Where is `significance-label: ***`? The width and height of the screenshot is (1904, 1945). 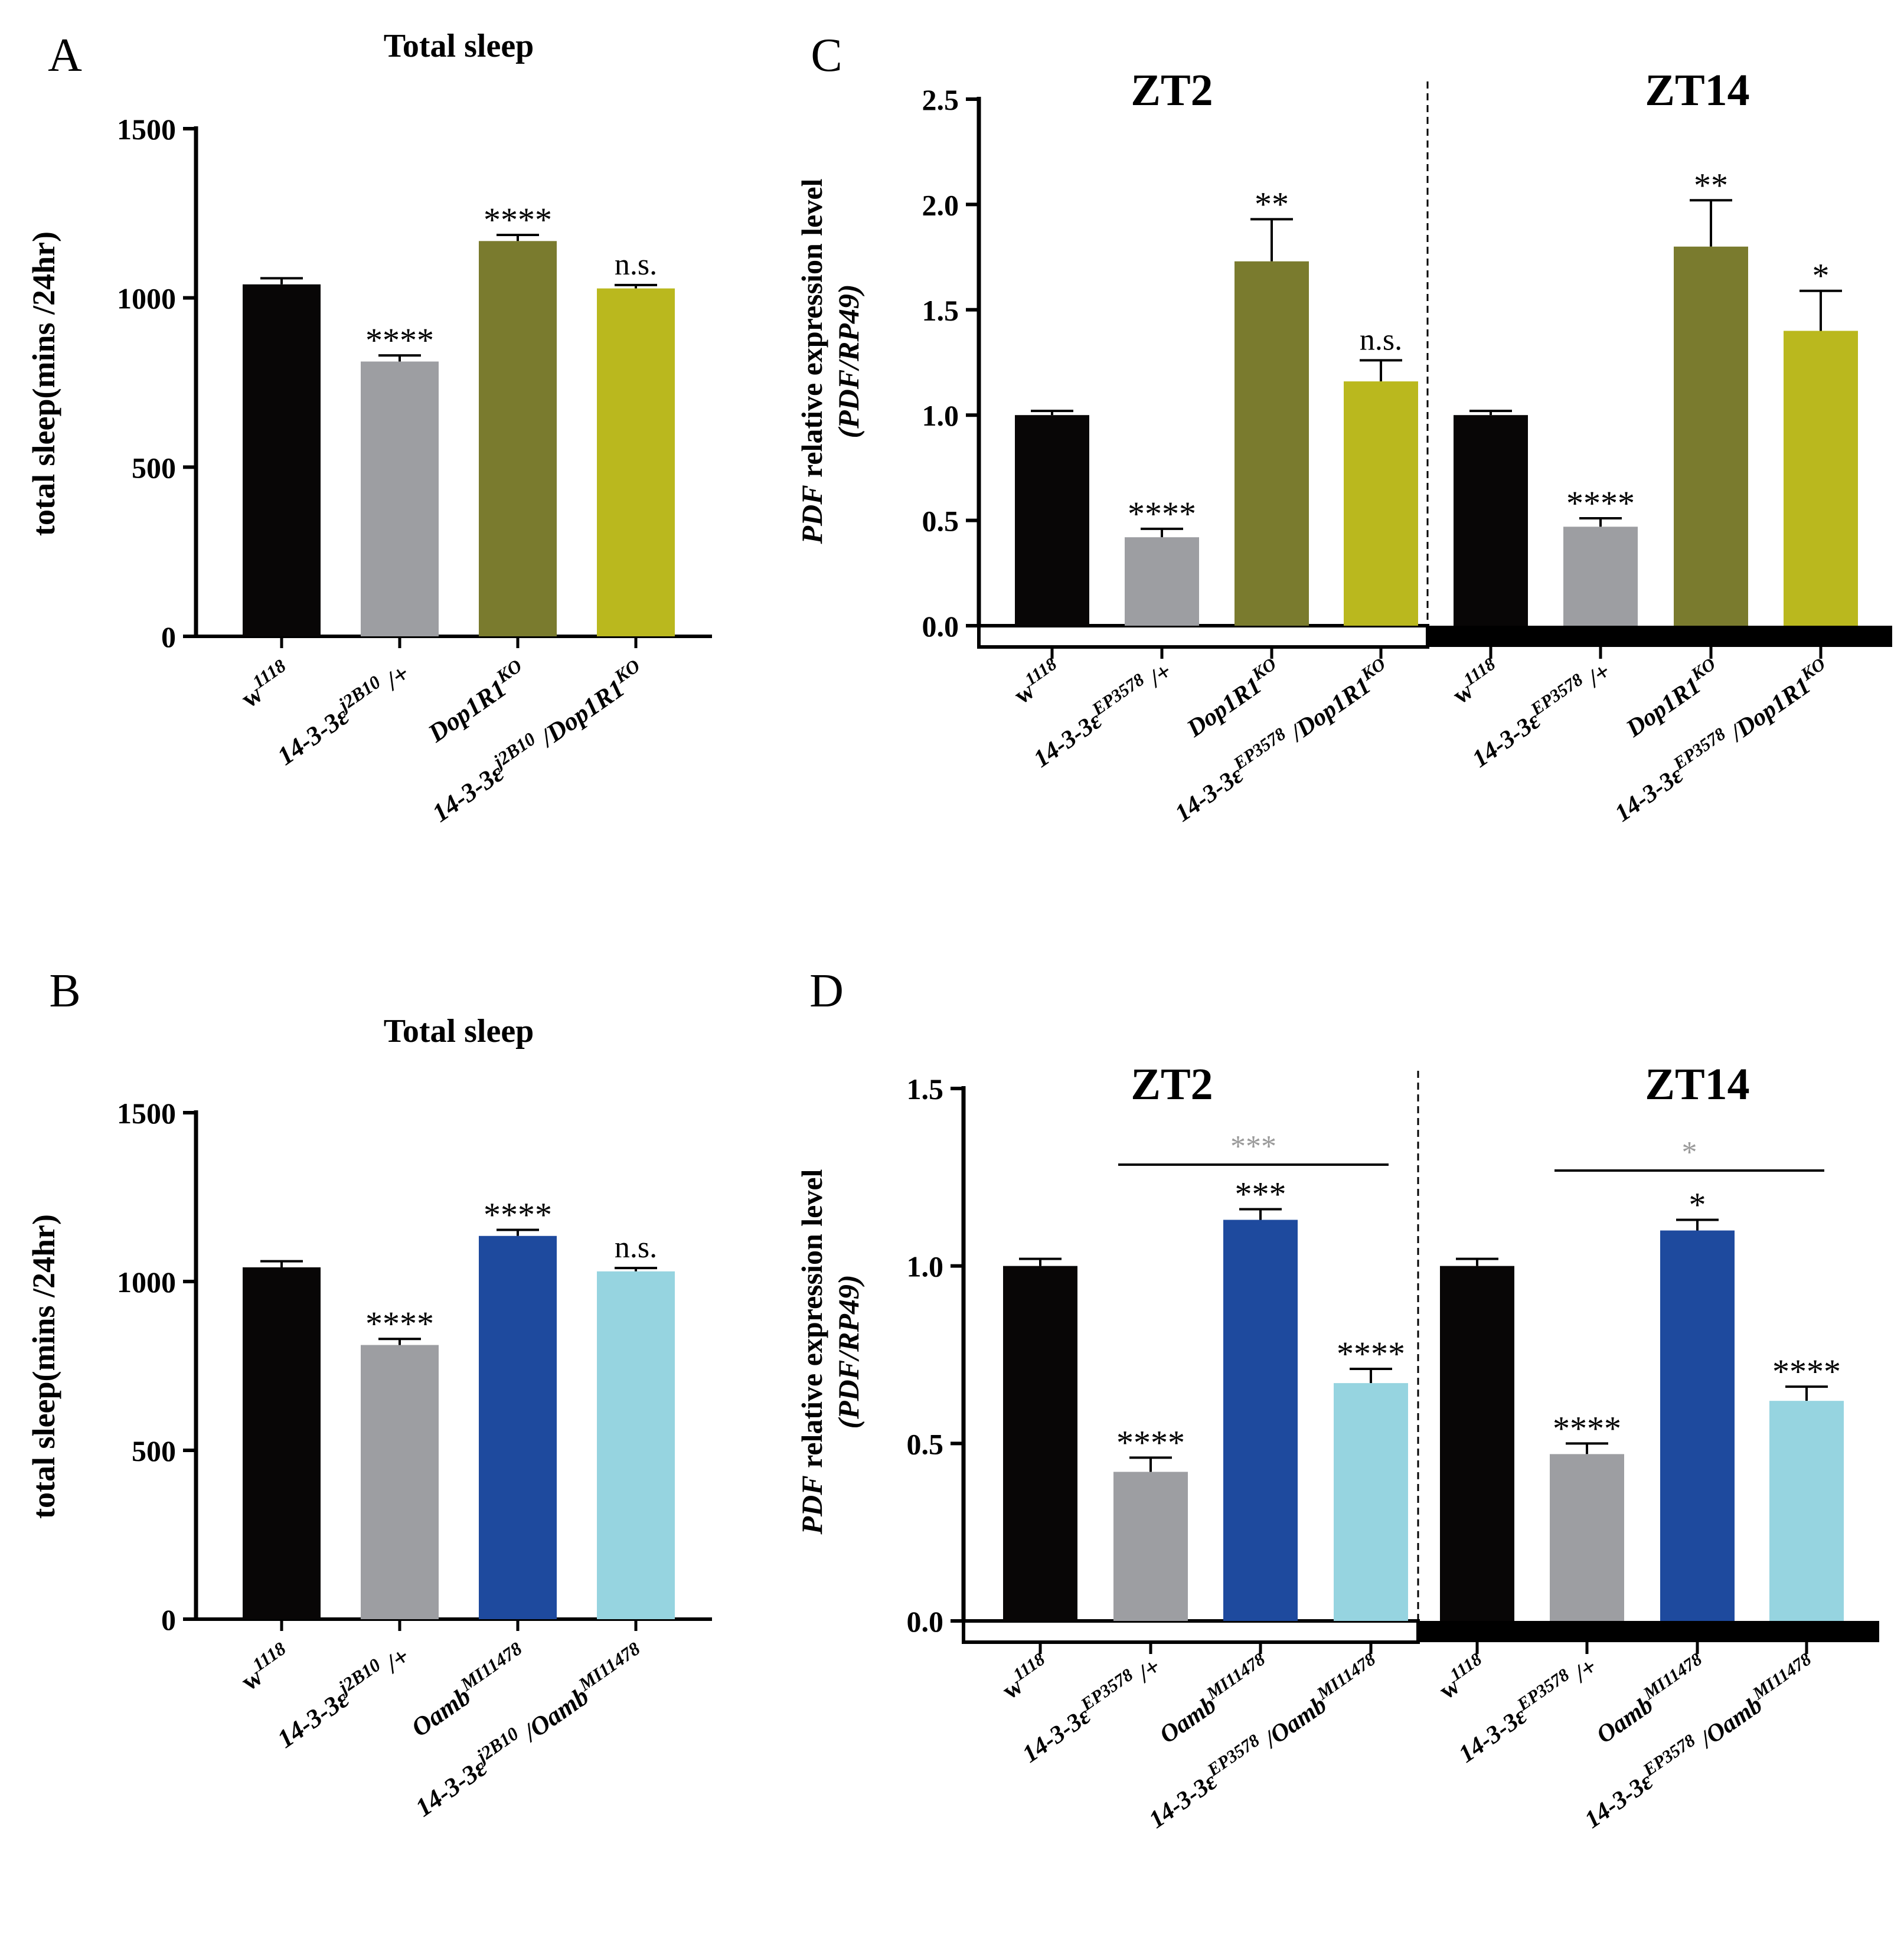
significance-label: *** is located at coordinates (1260, 1194).